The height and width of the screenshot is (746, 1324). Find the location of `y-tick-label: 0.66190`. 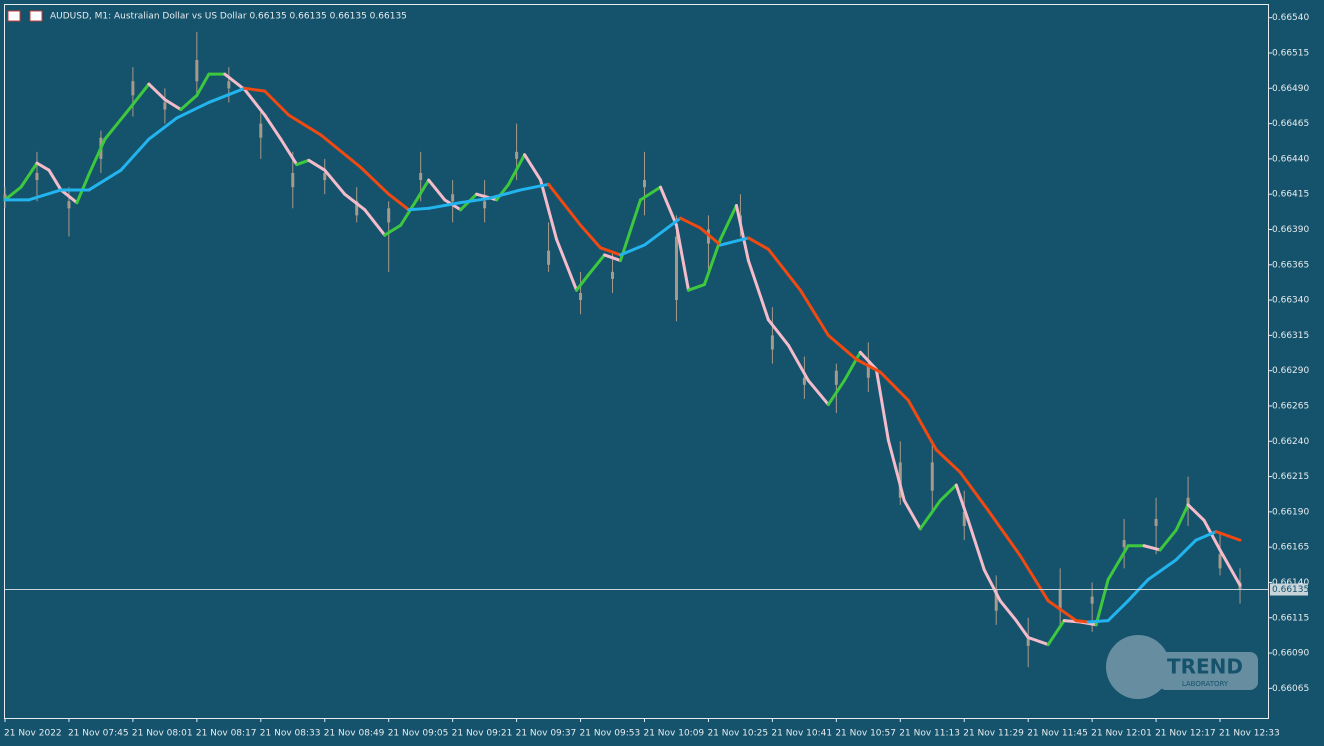

y-tick-label: 0.66190 is located at coordinates (1290, 512).